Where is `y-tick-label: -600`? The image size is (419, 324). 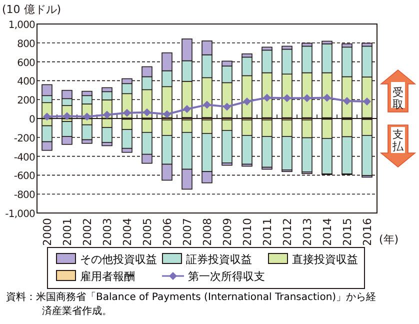
y-tick-label: -600 is located at coordinates (25, 176).